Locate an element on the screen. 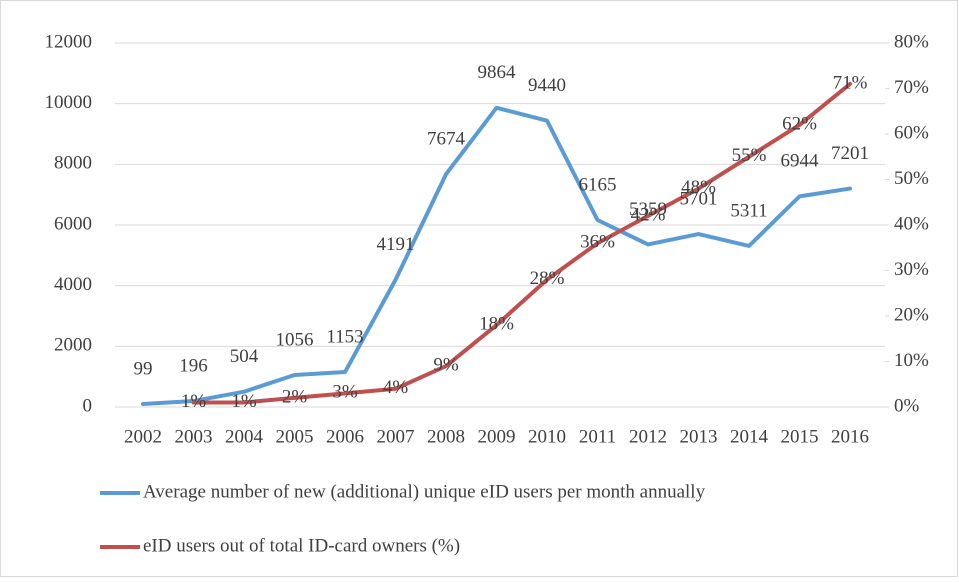  x-tick-label: 2011 is located at coordinates (597, 436).